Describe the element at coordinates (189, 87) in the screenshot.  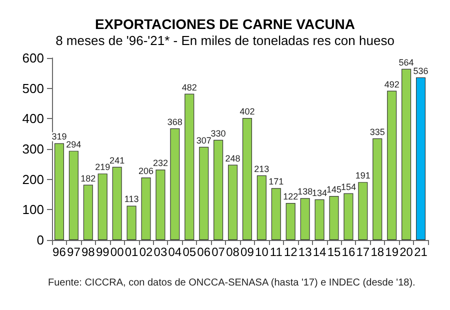
I see `data-label: 482` at that location.